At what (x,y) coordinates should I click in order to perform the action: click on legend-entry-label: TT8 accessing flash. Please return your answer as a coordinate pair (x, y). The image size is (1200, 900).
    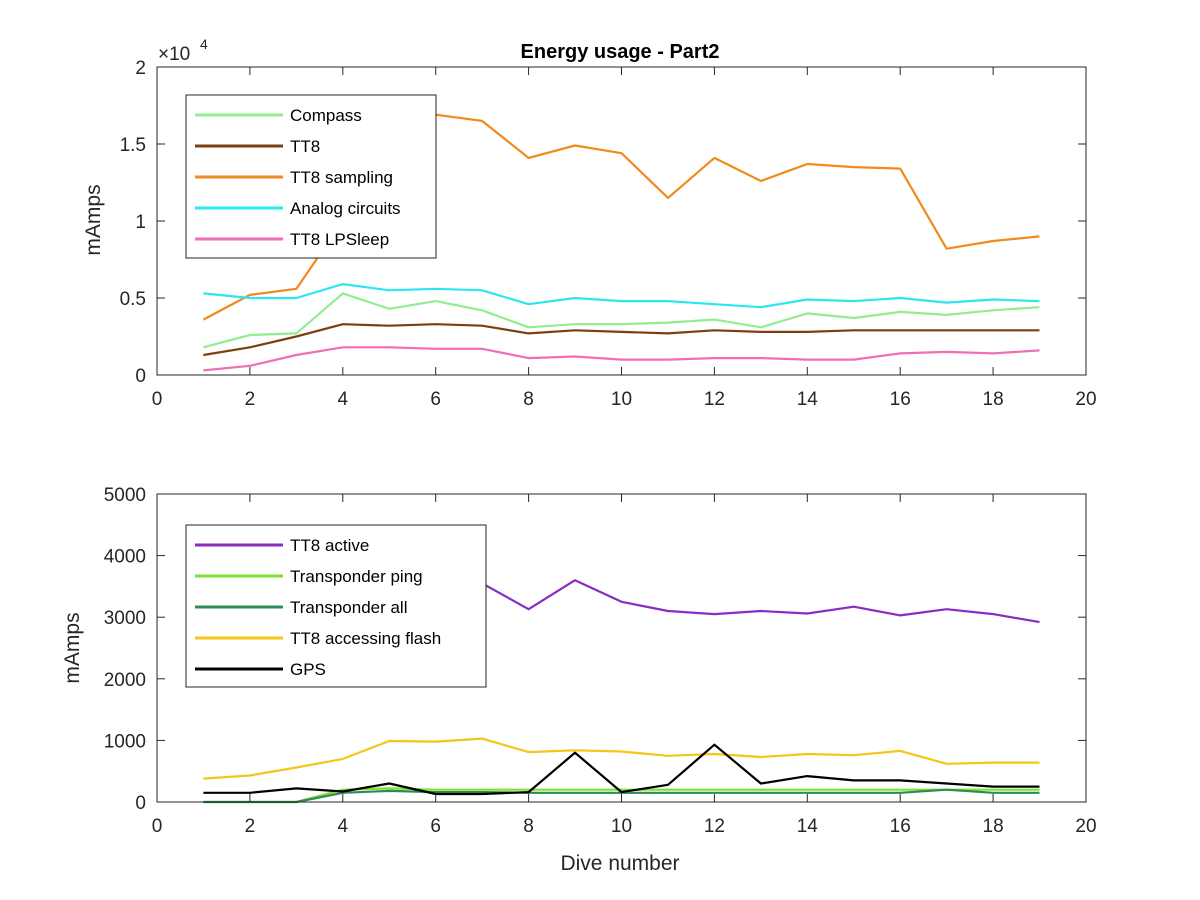
    Looking at the image, I should click on (365, 638).